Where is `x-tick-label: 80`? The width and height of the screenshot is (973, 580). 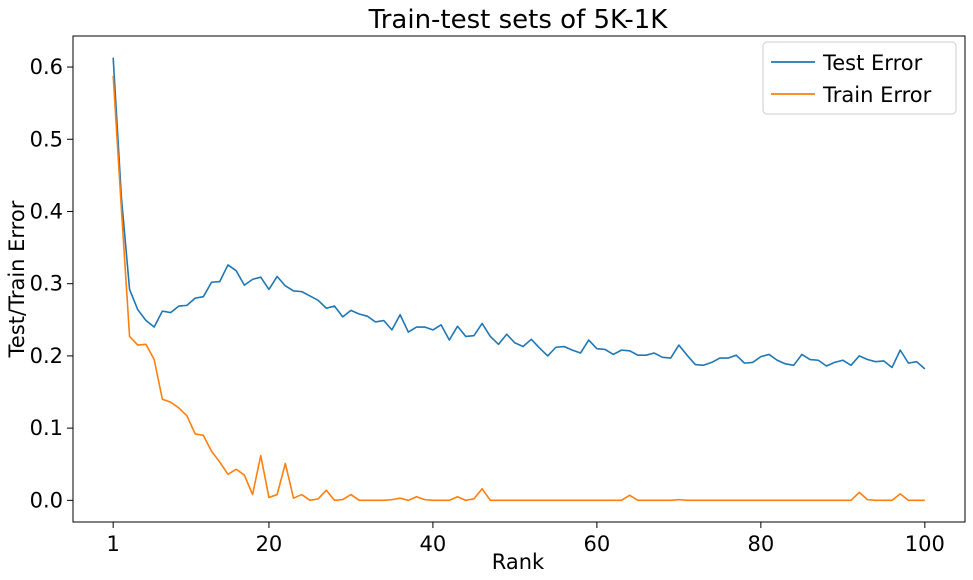
x-tick-label: 80 is located at coordinates (760, 544).